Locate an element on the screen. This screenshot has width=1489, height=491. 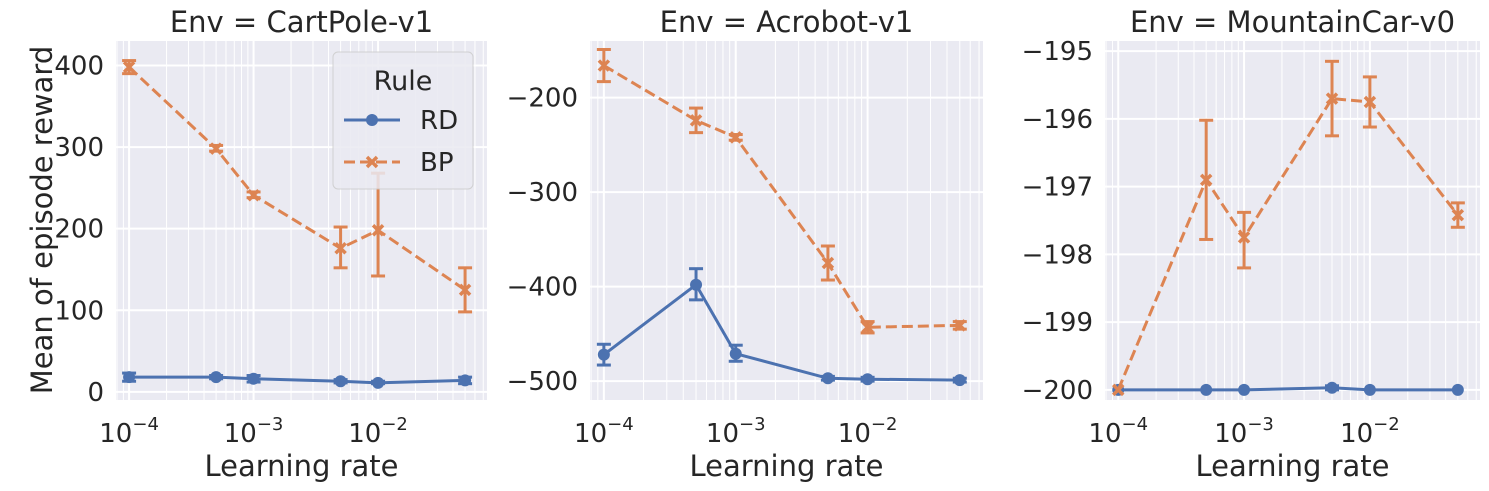
legend: Rule RD BP is located at coordinates (403, 120).